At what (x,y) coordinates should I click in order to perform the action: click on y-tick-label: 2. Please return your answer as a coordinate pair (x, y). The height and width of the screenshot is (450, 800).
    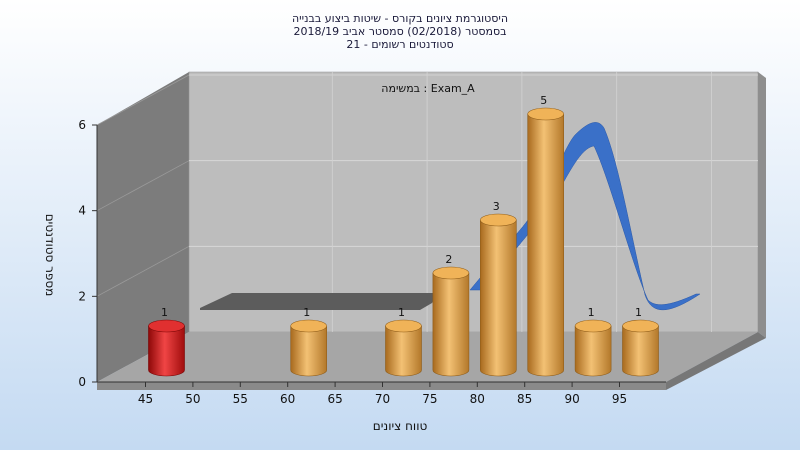
    Looking at the image, I should click on (82, 296).